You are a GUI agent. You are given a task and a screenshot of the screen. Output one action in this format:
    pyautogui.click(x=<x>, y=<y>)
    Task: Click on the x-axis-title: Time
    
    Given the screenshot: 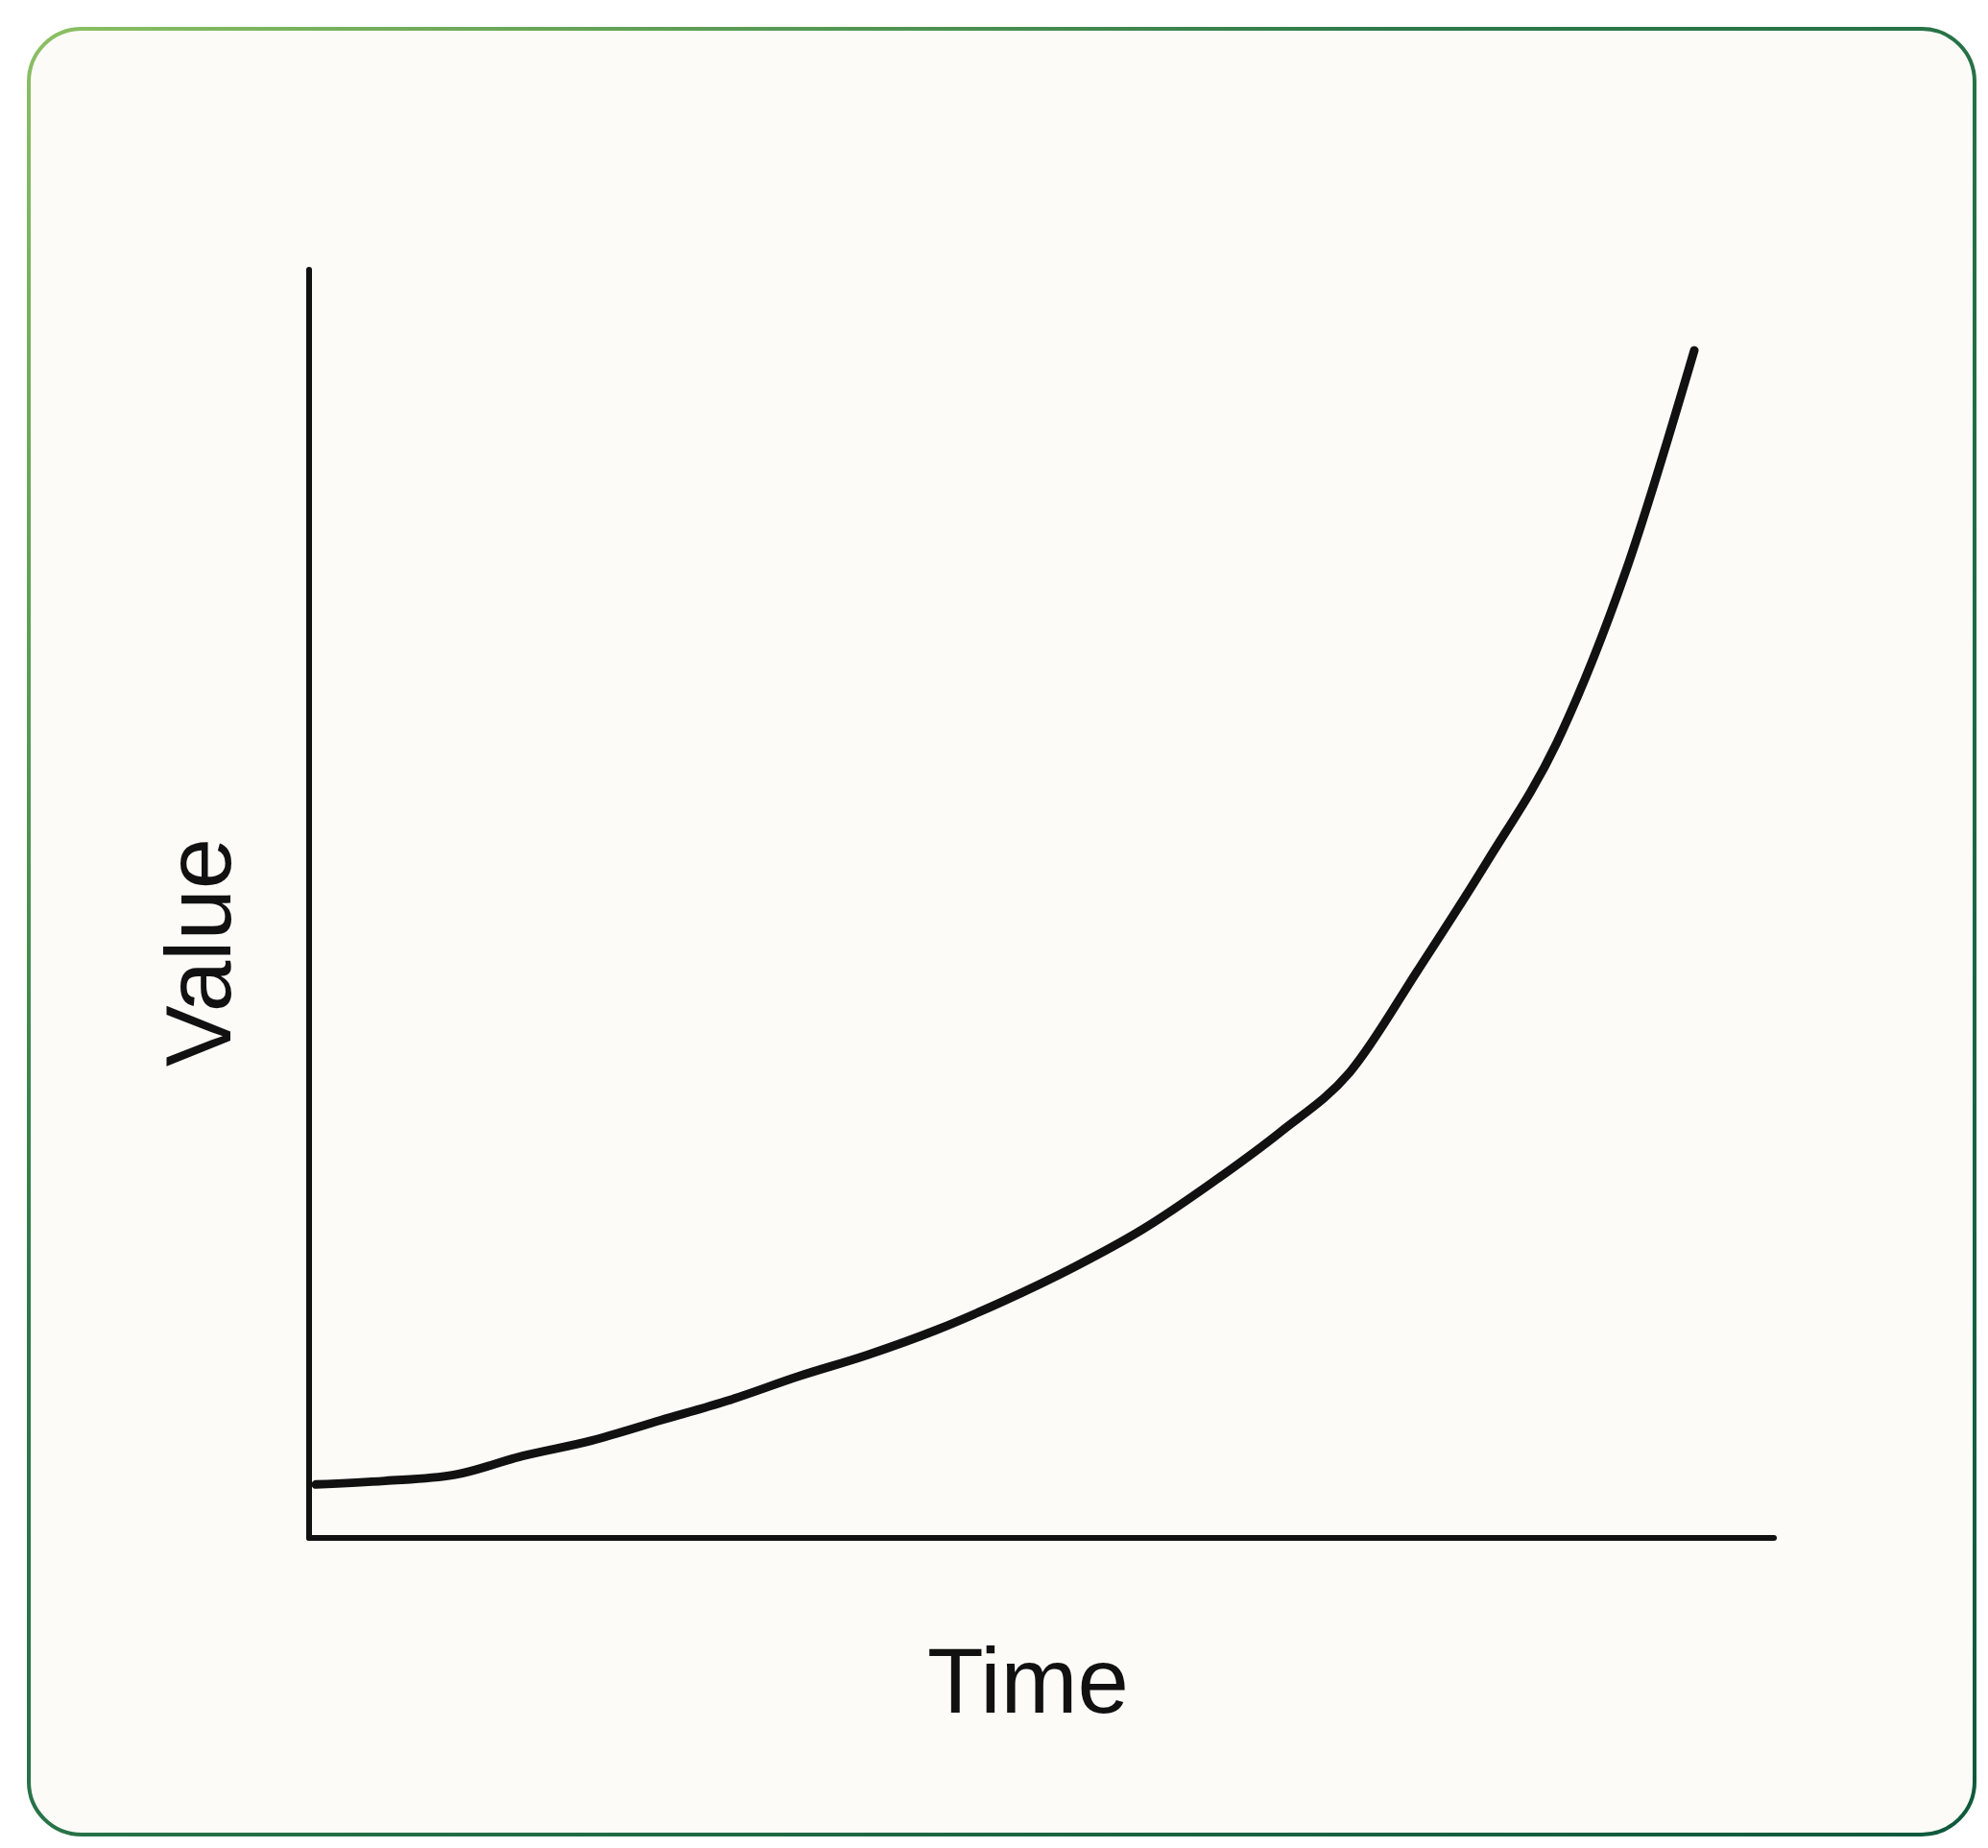 What is the action you would take?
    pyautogui.click(x=1028, y=1680)
    